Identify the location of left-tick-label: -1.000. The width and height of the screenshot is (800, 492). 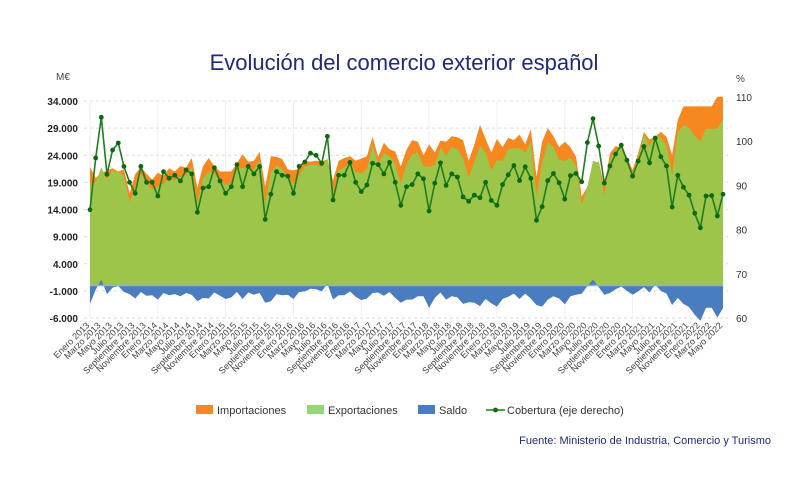
(64, 292).